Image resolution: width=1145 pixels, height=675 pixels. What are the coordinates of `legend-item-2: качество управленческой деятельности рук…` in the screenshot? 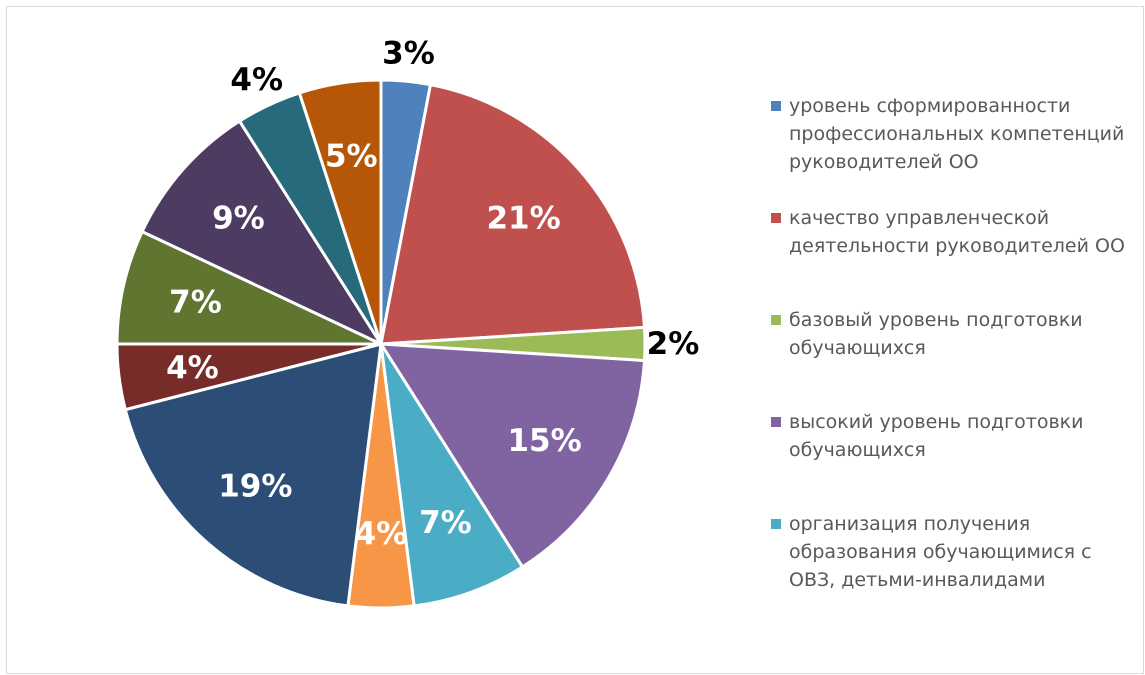 It's located at (956, 255).